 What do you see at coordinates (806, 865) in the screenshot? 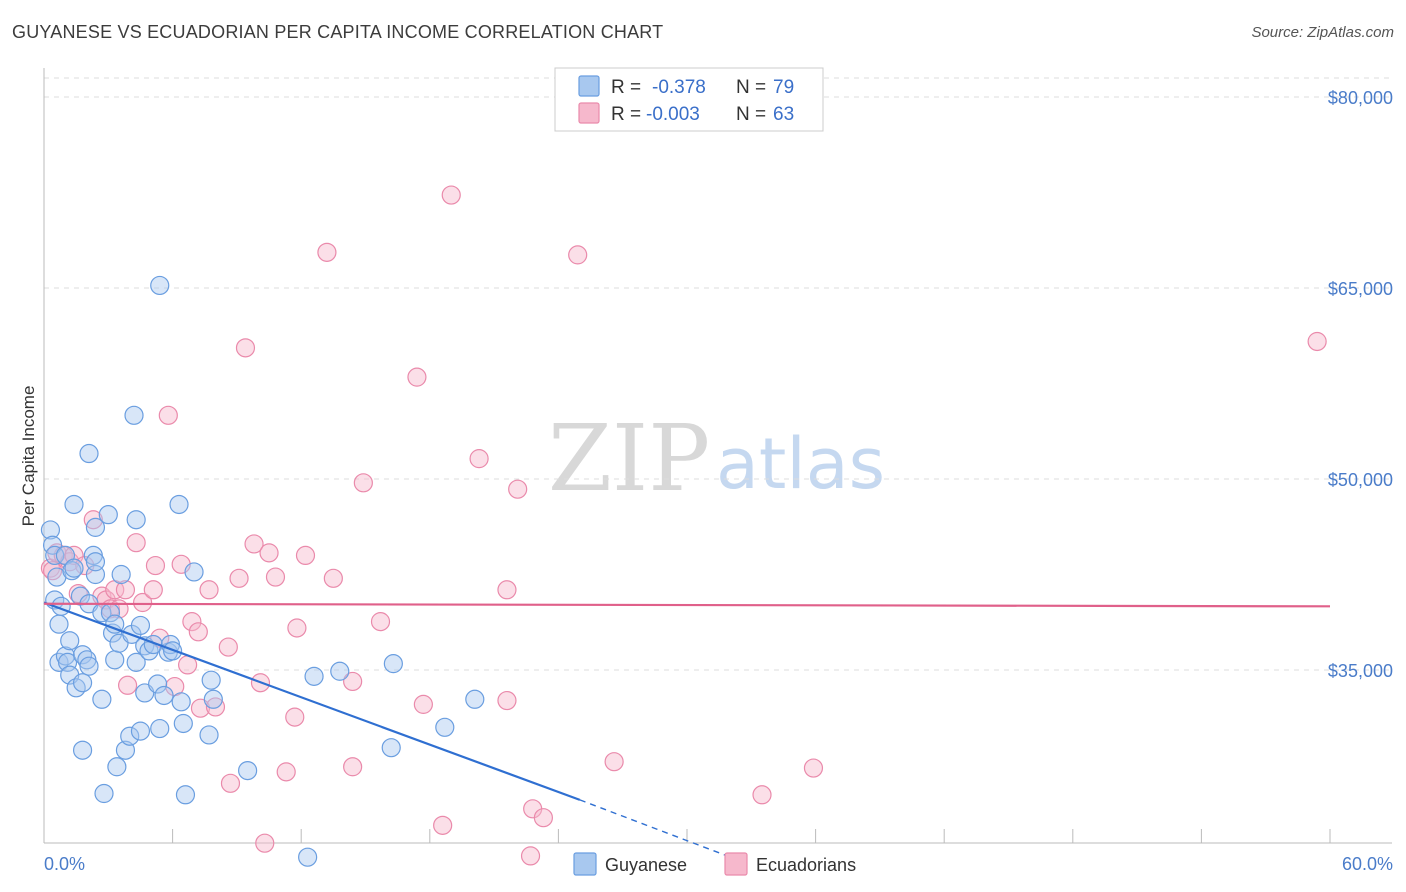
I see `legend-label-ecuadorians: Ecuadorians` at bounding box center [806, 865].